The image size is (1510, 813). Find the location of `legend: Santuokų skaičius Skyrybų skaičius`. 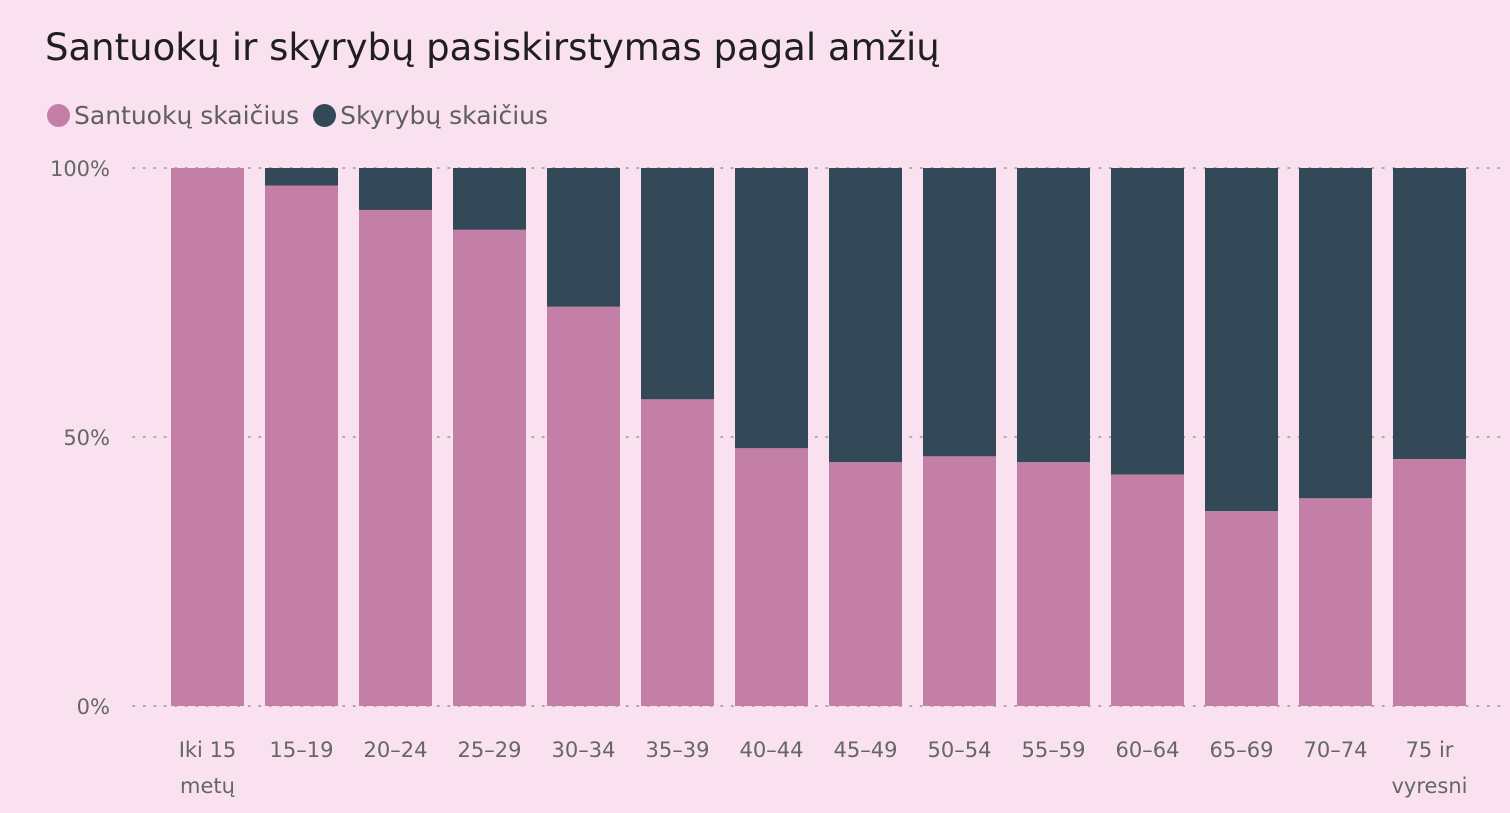

legend: Santuokų skaičius Skyrybų skaičius is located at coordinates (304, 115).